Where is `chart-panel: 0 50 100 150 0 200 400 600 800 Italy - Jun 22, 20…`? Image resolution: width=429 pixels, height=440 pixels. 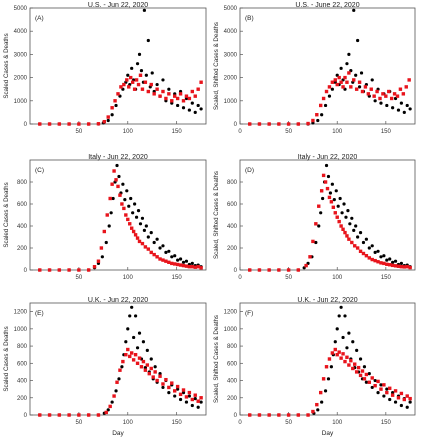 chart-panel: 0 50 100 150 0 200 400 600 800 Italy - Jun 22, 20… is located at coordinates (314, 217).